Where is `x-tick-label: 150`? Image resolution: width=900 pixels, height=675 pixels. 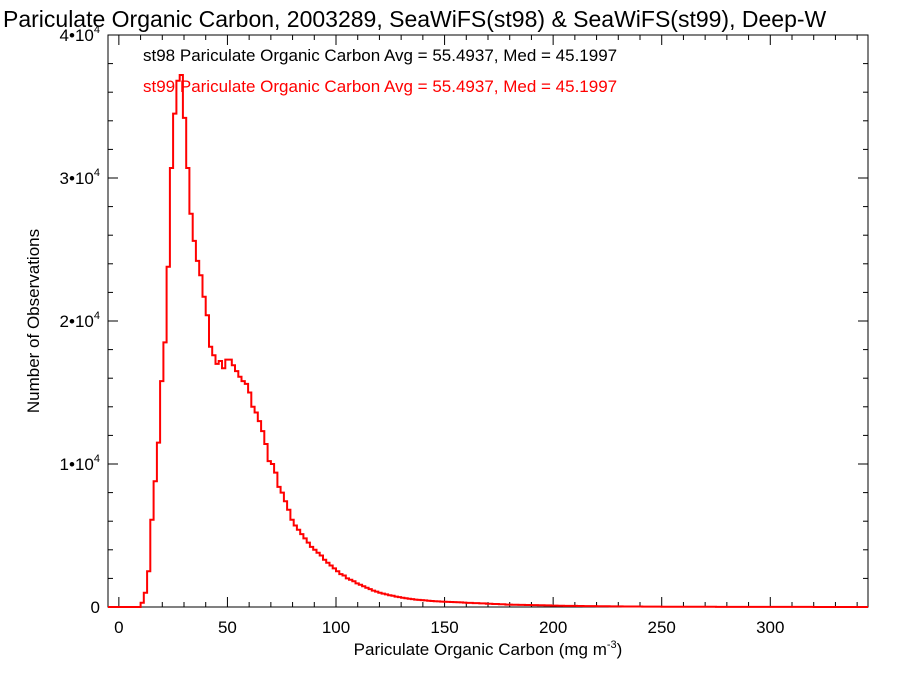 x-tick-label: 150 is located at coordinates (444, 627).